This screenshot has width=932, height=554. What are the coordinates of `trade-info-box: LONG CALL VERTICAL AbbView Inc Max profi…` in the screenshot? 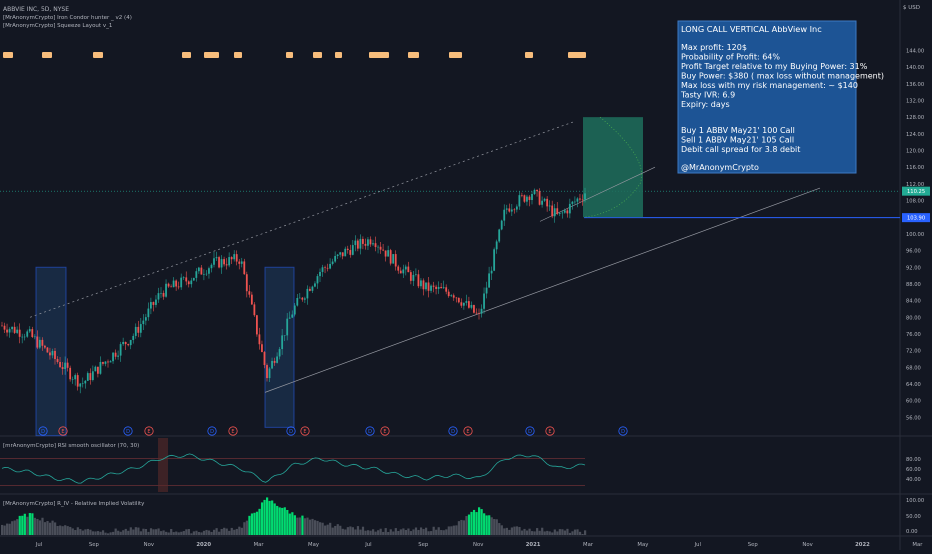 It's located at (780, 97).